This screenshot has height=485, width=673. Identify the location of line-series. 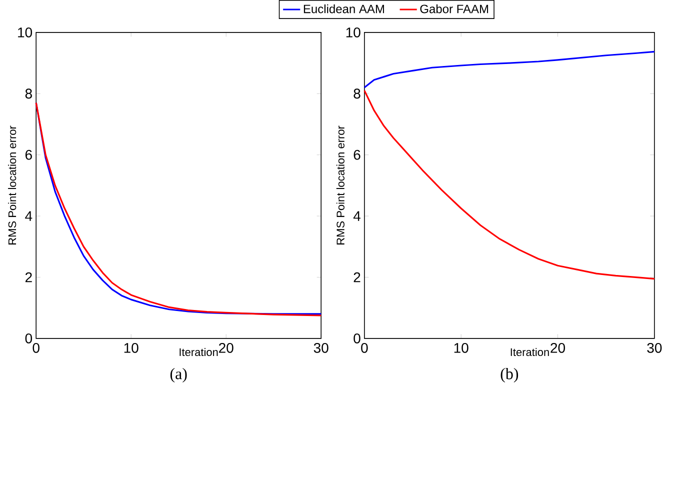
(510, 69).